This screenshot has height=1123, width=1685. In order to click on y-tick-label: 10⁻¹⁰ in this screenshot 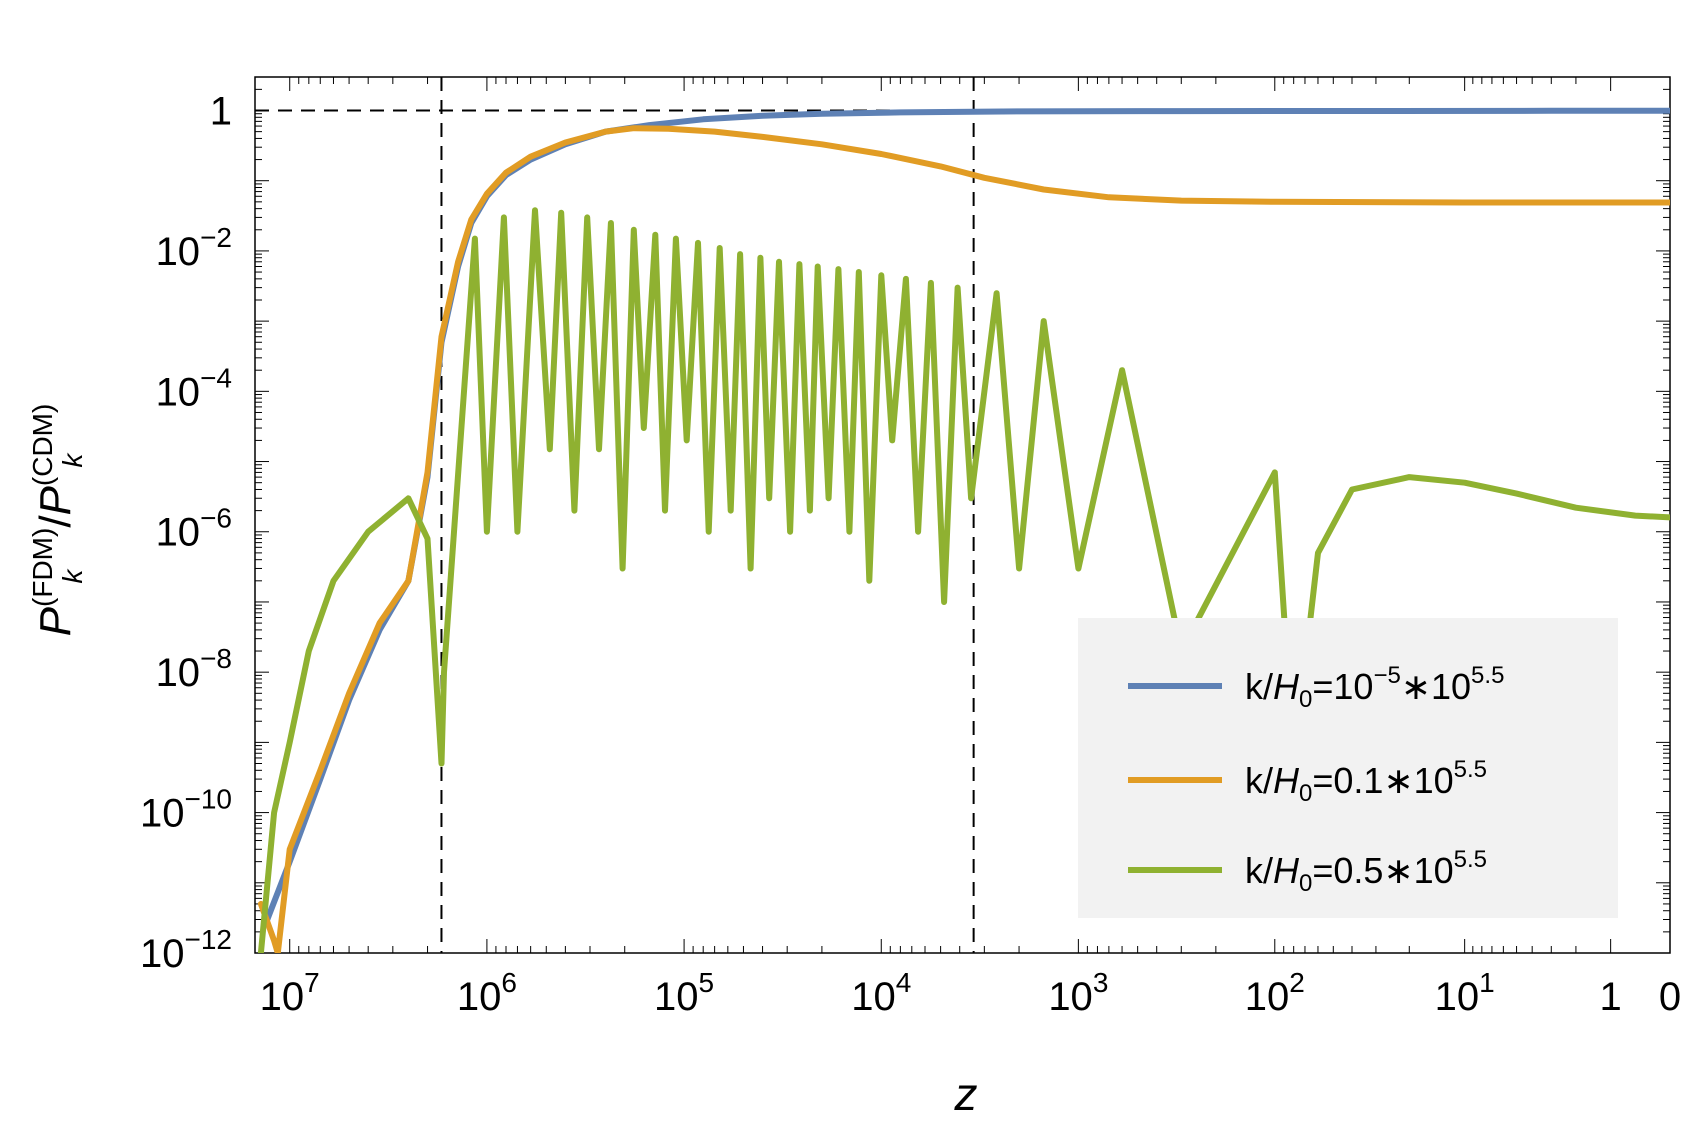, I will do `click(186, 810)`.